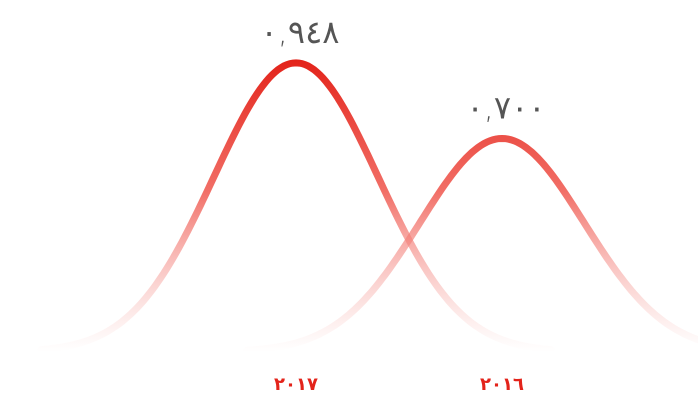 The width and height of the screenshot is (698, 404). What do you see at coordinates (502, 384) in the screenshot?
I see `year-label-2016: ٢٠١٦` at bounding box center [502, 384].